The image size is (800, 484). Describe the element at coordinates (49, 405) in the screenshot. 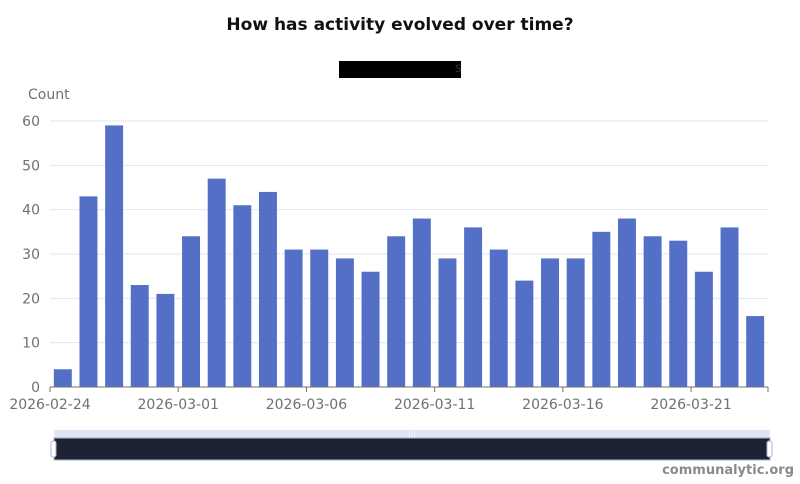

I see `x-tick-label: 2026-02-24` at that location.